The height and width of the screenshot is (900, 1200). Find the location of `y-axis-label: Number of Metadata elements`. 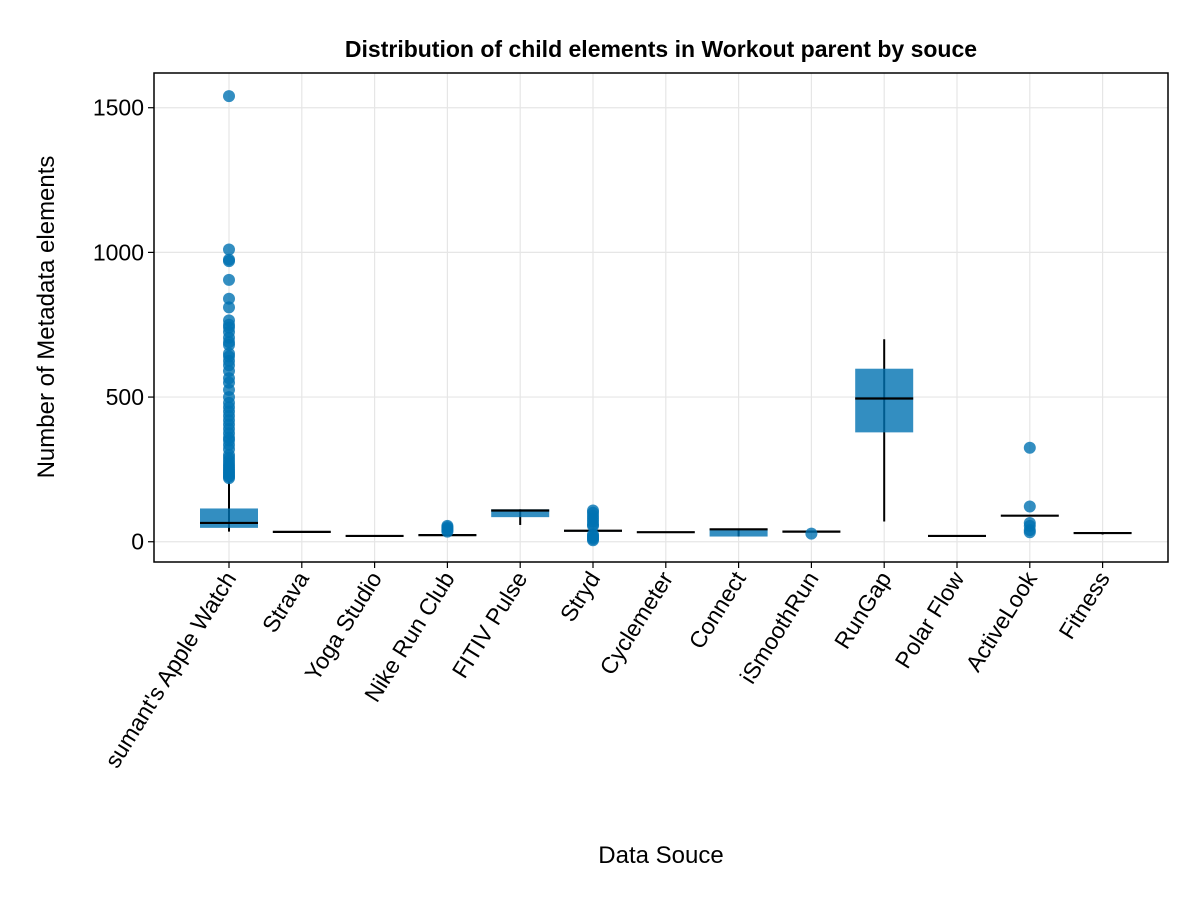

y-axis-label: Number of Metadata elements is located at coordinates (46, 317).